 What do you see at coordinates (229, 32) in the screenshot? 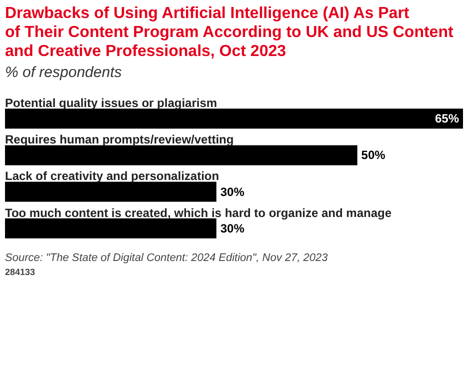
I see `chart-title: Drawbacks of Using Artificial Intelligence (AI) As Part of Their Content Program According to UK and US Content and Creative Professionals, Oct 2023` at bounding box center [229, 32].